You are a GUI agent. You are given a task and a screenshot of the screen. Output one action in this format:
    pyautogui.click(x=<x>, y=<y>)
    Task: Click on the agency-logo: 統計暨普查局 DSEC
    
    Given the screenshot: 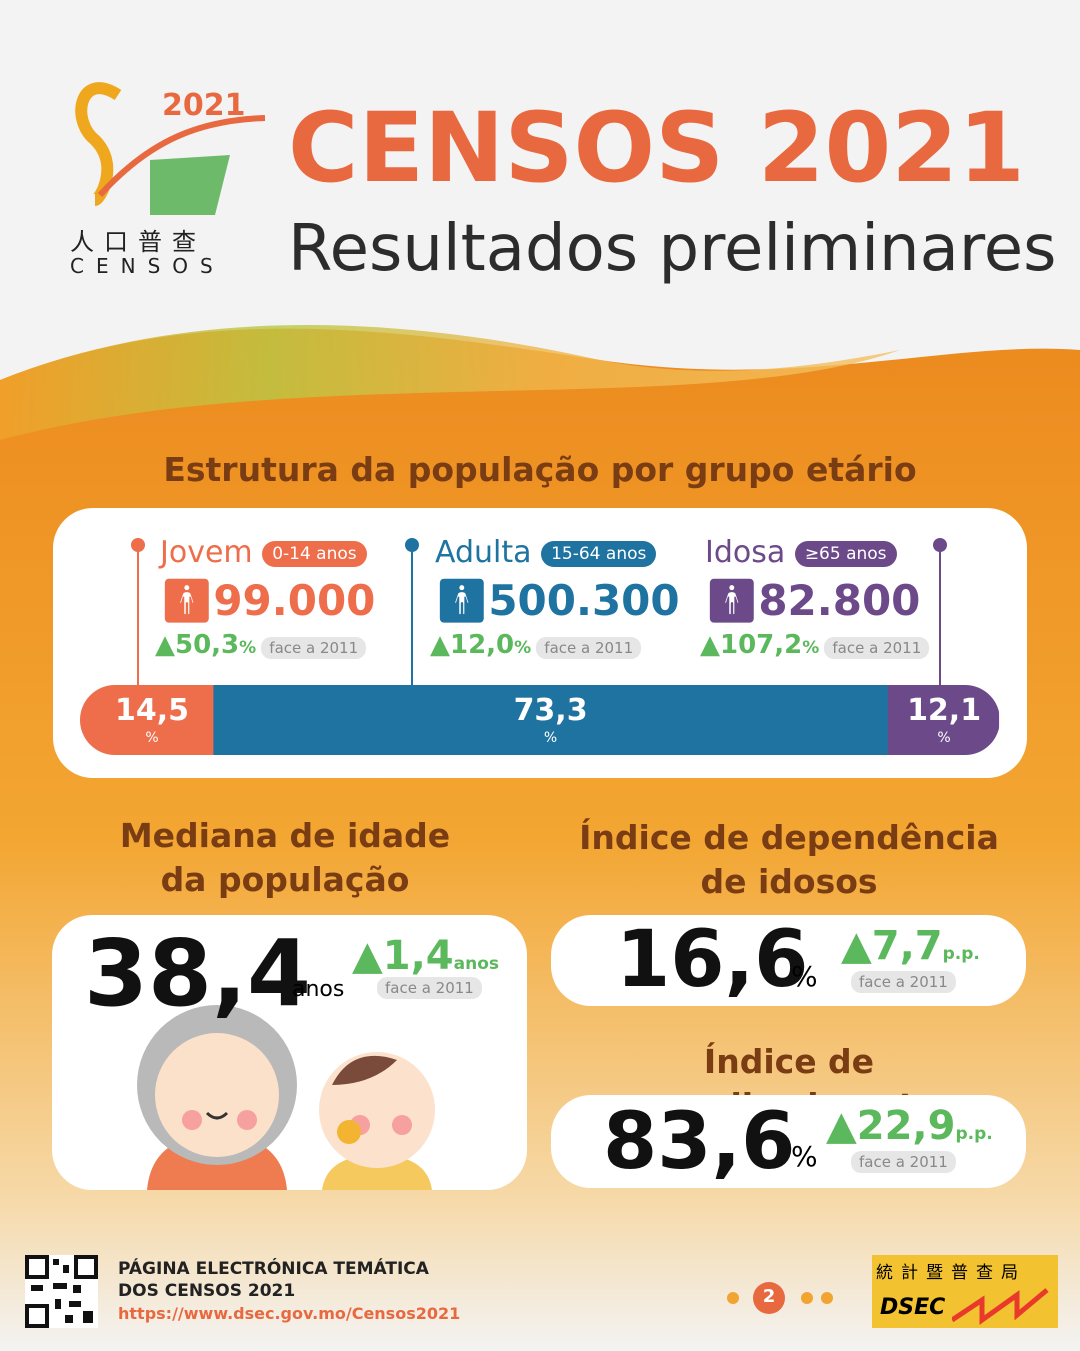 What is the action you would take?
    pyautogui.click(x=965, y=1291)
    